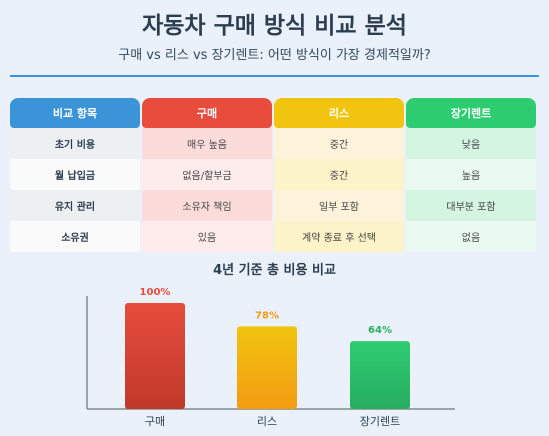 This screenshot has height=436, width=549. What do you see at coordinates (207, 143) in the screenshot?
I see `purchase-cell: 매우 높음` at bounding box center [207, 143].